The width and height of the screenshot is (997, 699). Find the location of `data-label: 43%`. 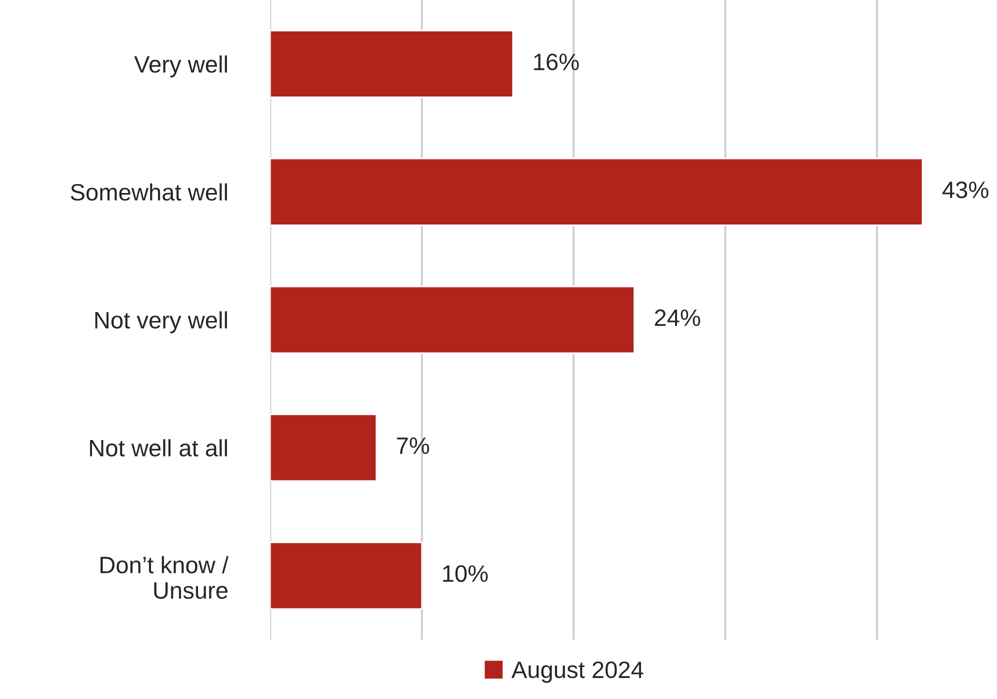

data-label: 43% is located at coordinates (965, 189).